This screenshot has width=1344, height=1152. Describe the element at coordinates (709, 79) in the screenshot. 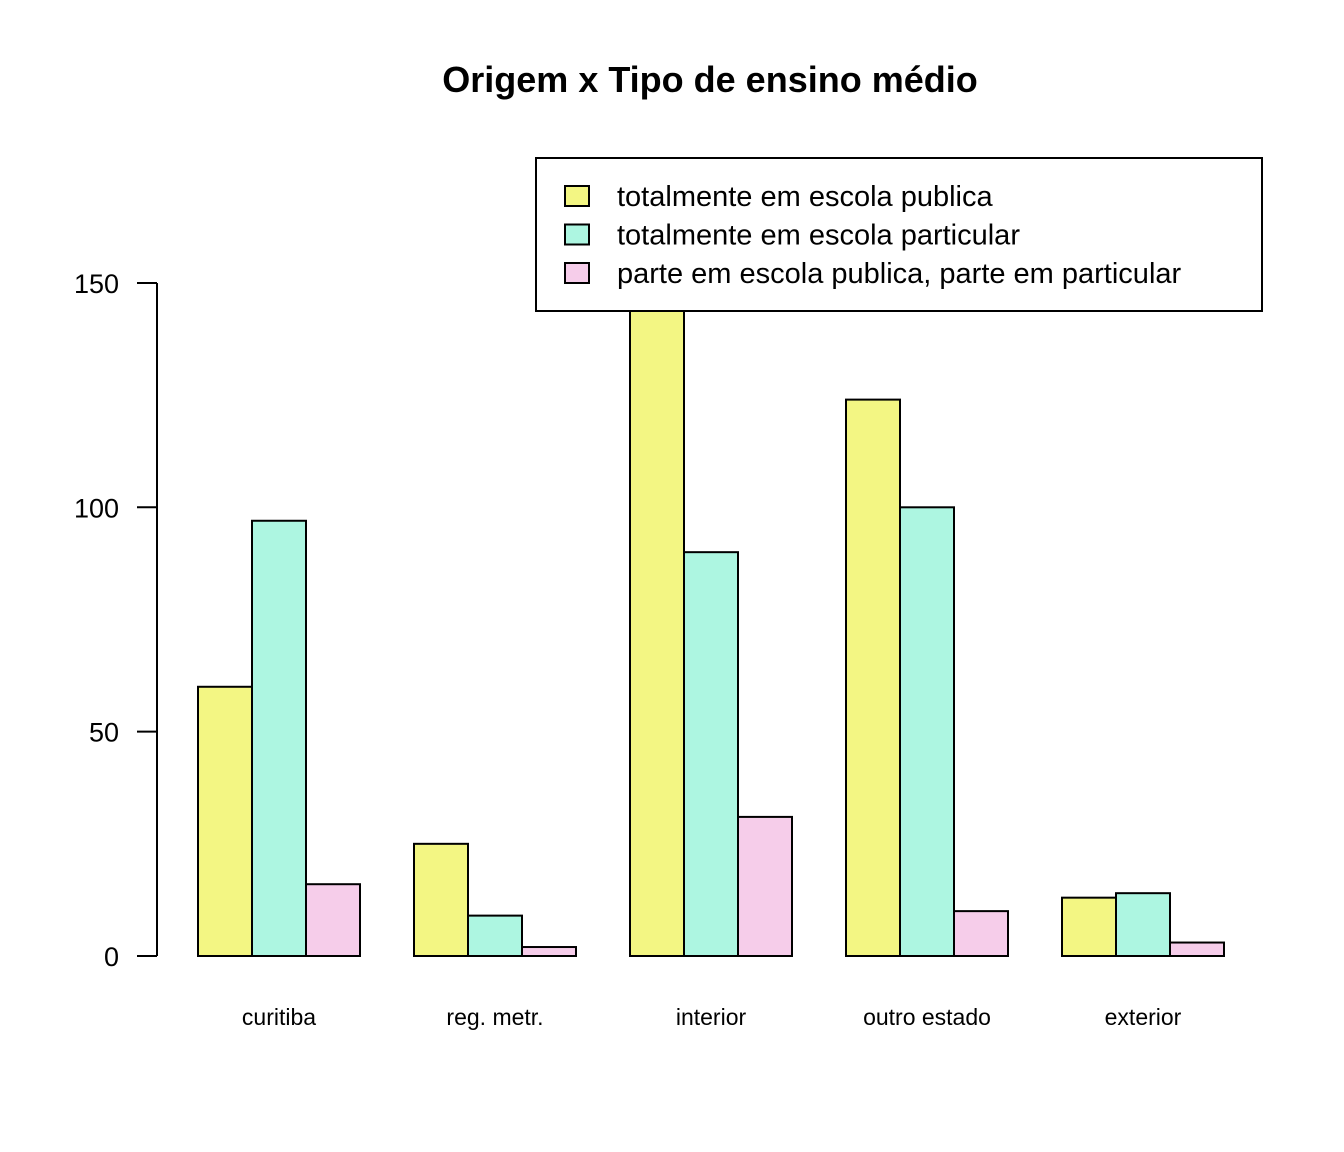

I see `chart-title: Origem x Tipo de ensino médio` at that location.